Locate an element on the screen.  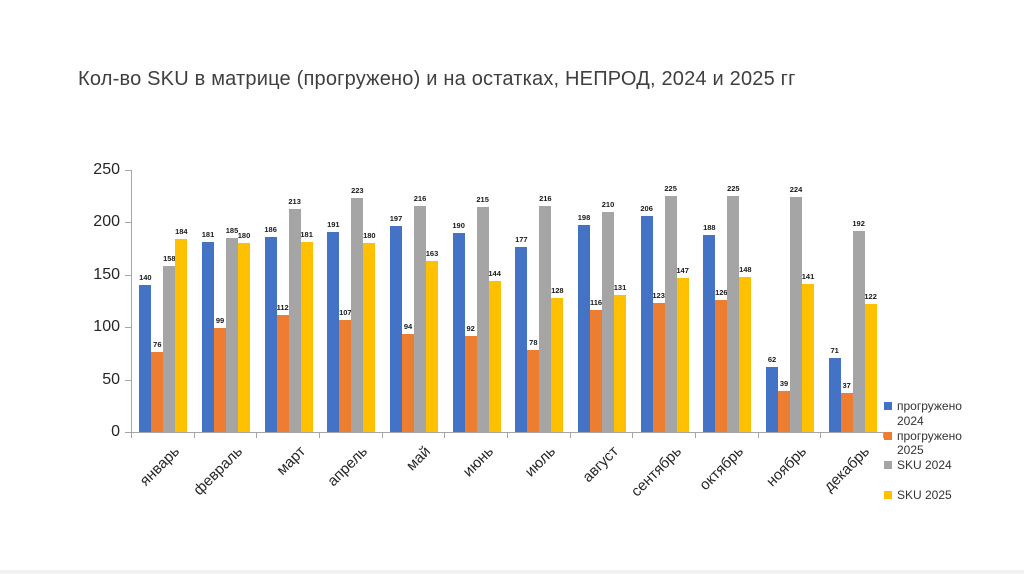
x-axis-category-label: июль is located at coordinates (540, 462).